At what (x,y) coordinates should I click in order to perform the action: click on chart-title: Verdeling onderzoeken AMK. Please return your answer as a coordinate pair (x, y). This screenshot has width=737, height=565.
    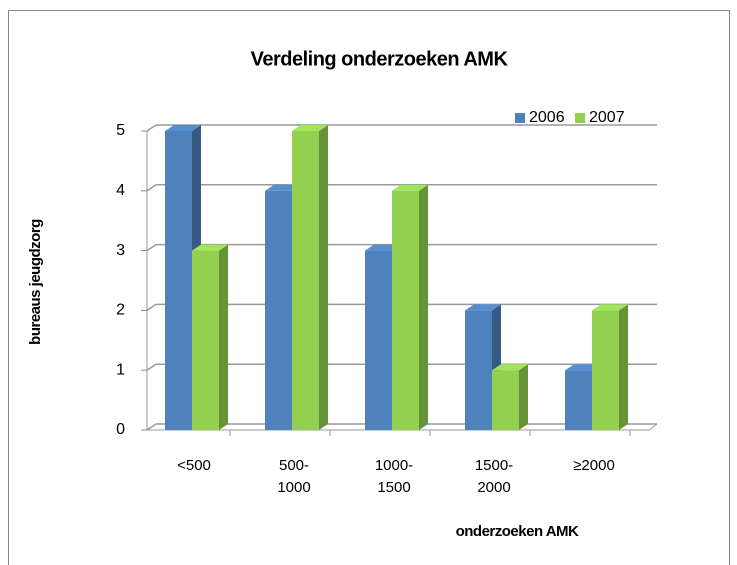
    Looking at the image, I should click on (380, 59).